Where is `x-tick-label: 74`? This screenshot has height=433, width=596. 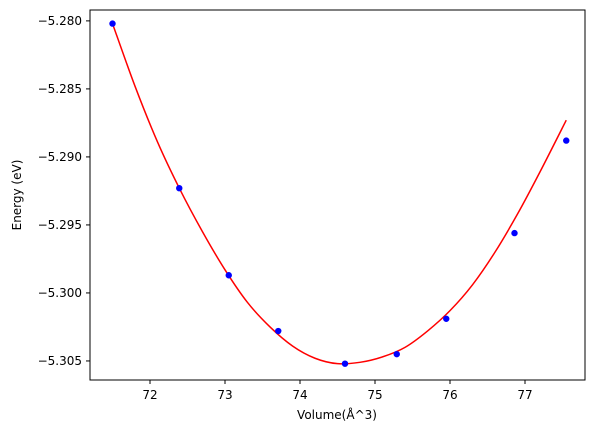 x-tick-label: 74 is located at coordinates (299, 395).